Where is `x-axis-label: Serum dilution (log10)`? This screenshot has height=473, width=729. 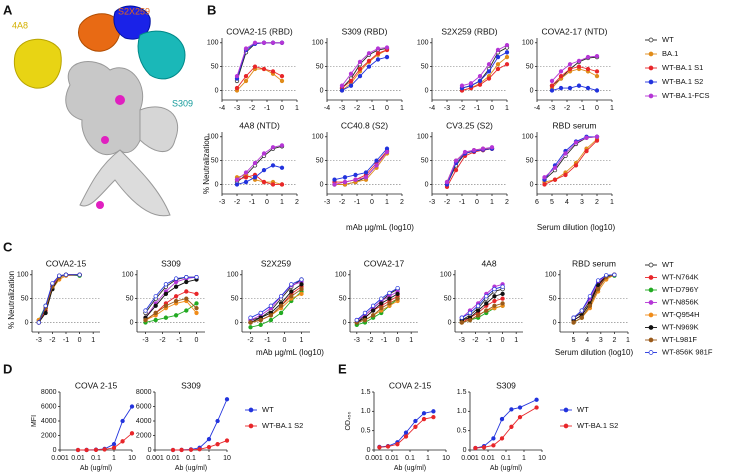 x-axis-label: Serum dilution (log10) is located at coordinates (576, 227).